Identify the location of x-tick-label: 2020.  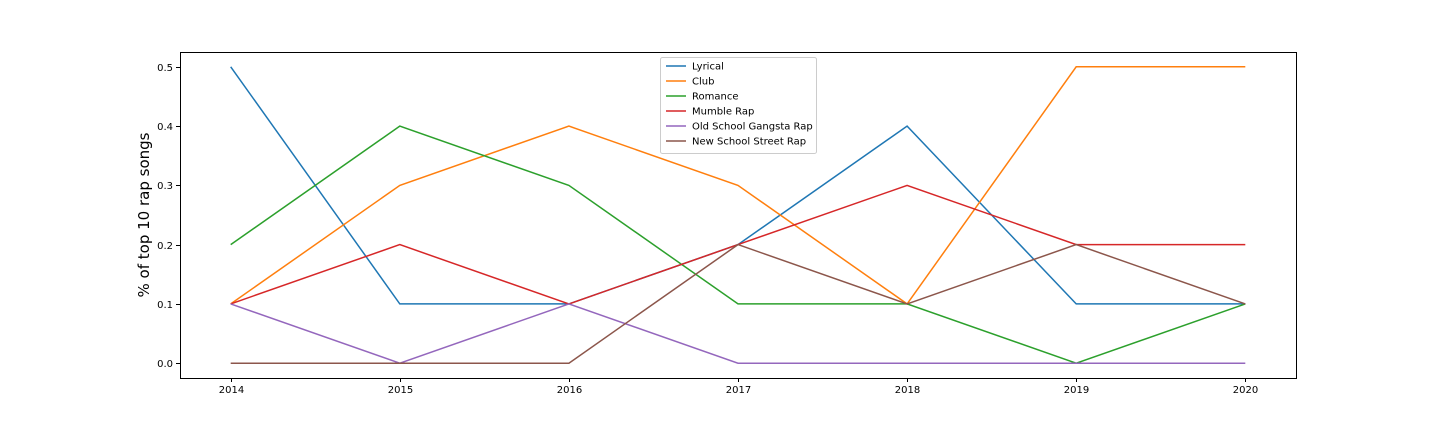
(1245, 390).